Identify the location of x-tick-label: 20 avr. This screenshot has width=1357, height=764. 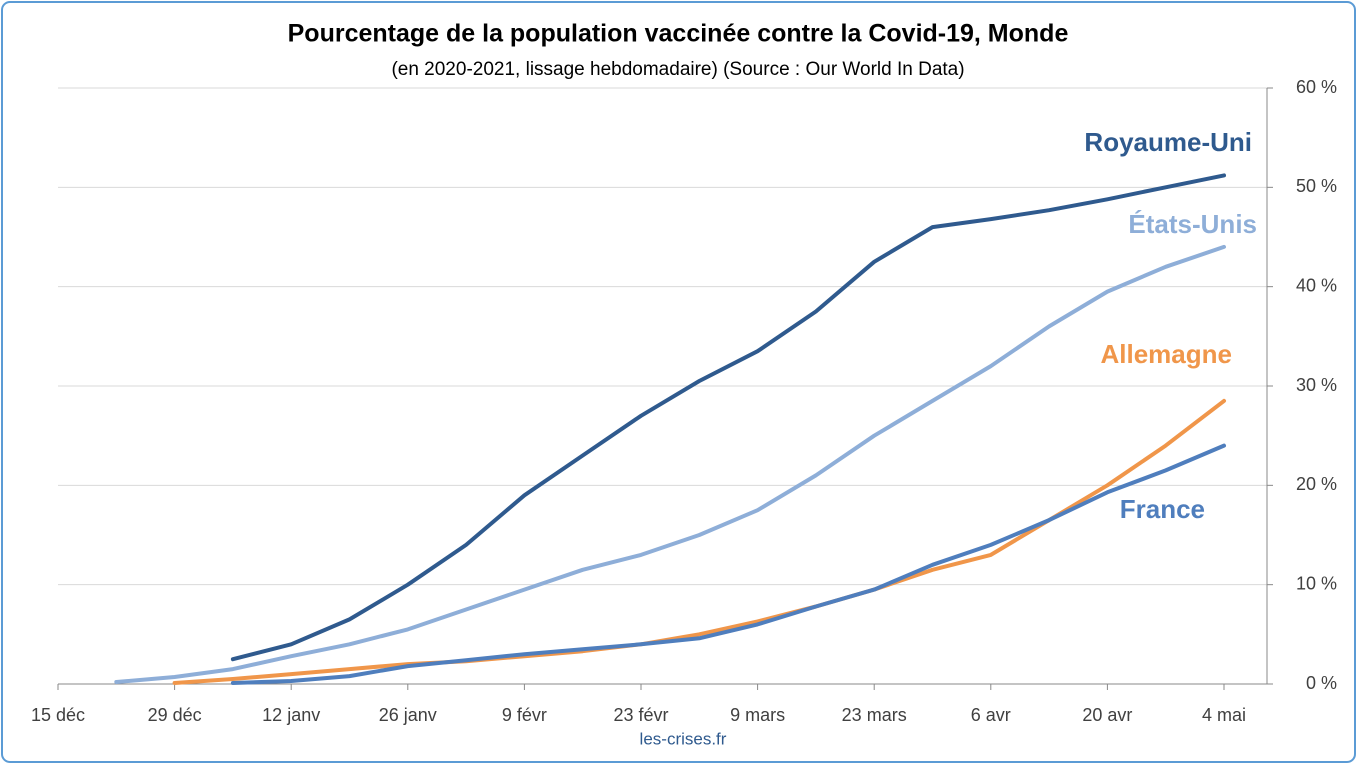
(1107, 715).